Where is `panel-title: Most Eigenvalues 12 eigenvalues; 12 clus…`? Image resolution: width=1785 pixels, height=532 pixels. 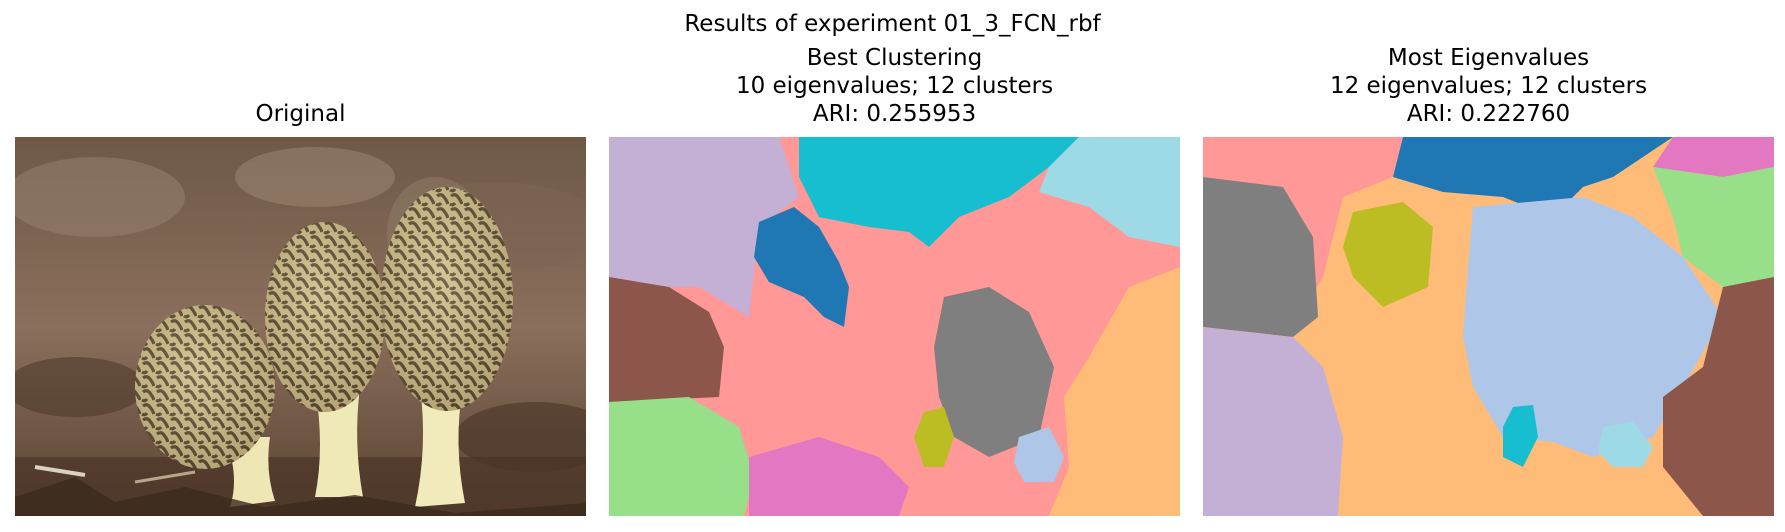 panel-title: Most Eigenvalues 12 eigenvalues; 12 clus… is located at coordinates (1488, 86).